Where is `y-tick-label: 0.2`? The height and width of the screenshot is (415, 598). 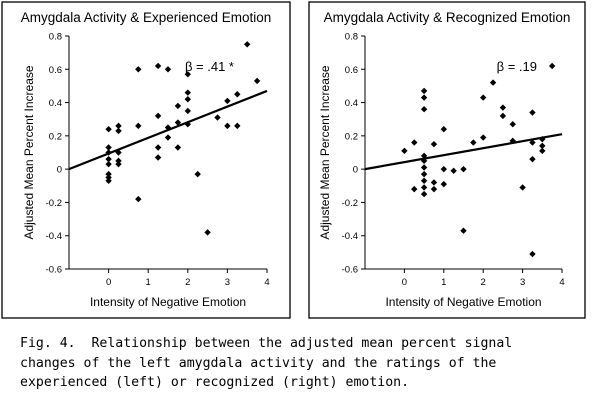
y-tick-label: 0.2 is located at coordinates (351, 136).